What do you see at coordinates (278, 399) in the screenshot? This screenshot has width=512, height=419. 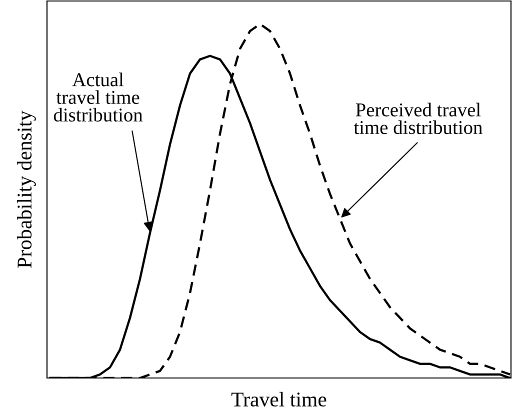 I see `x-axis-title: Travel time` at bounding box center [278, 399].